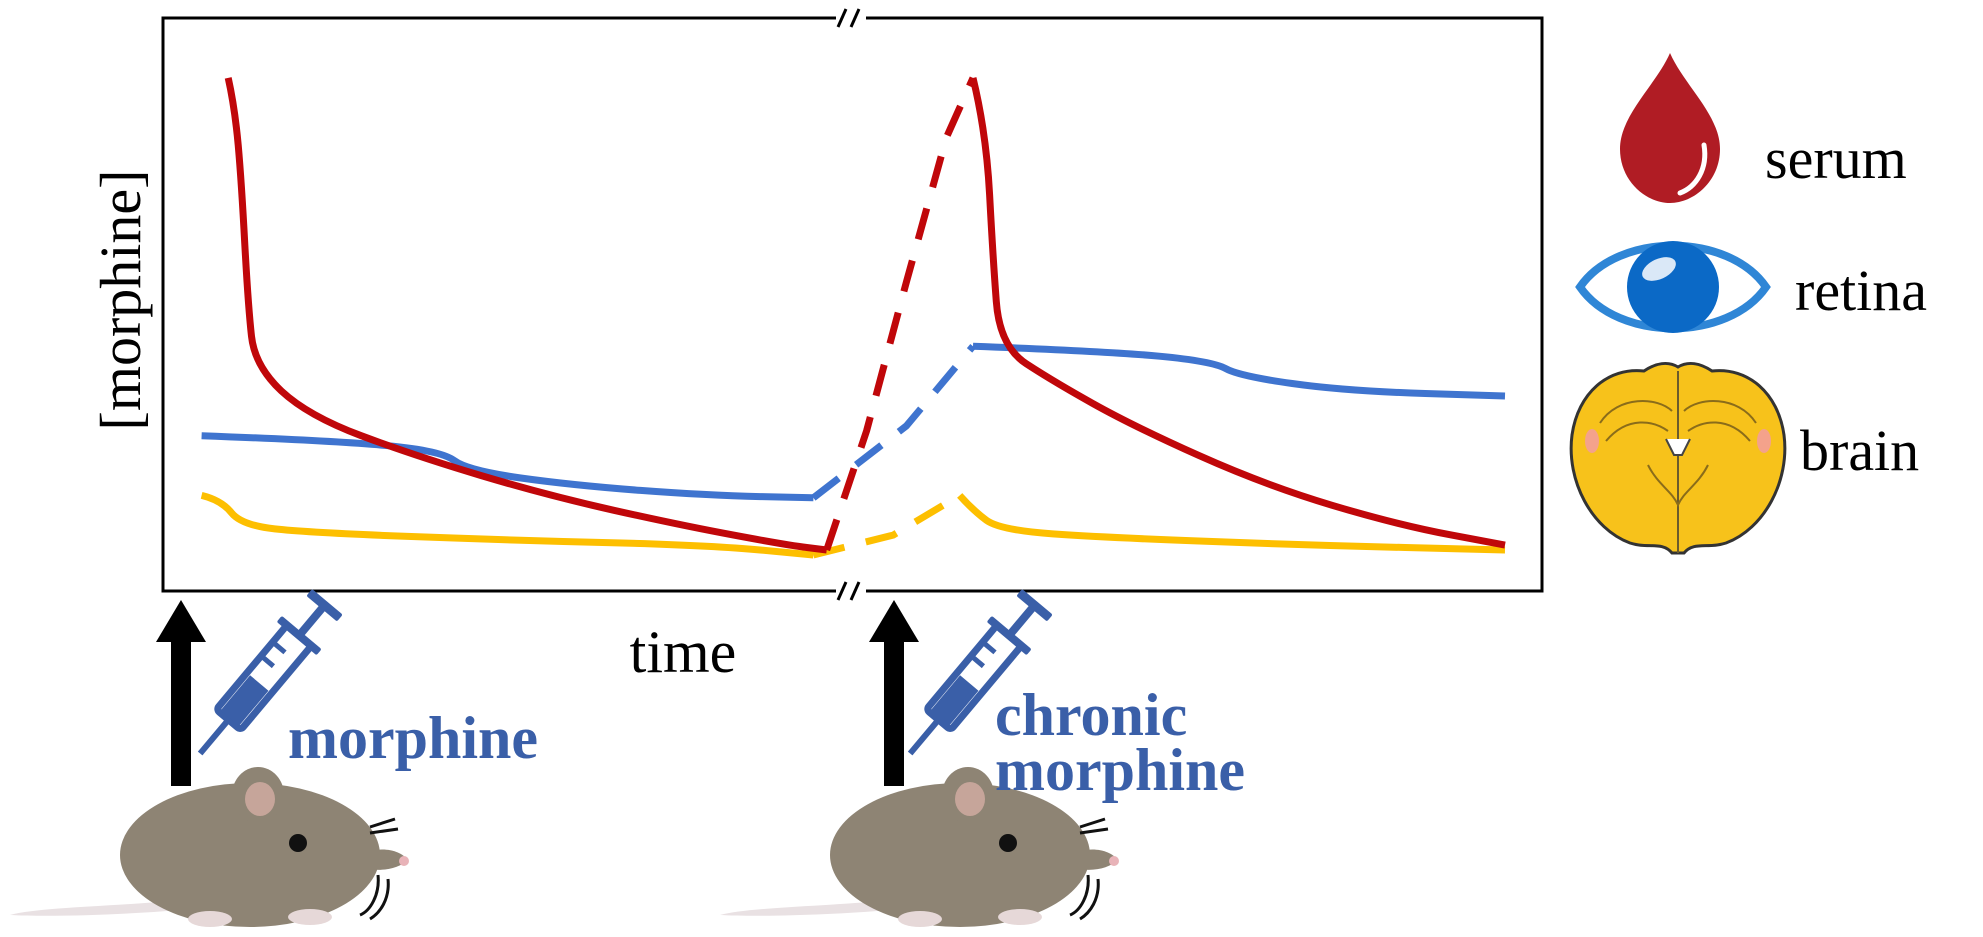 This screenshot has width=1983, height=937. I want to click on series-brain-phase1-line, so click(507, 525).